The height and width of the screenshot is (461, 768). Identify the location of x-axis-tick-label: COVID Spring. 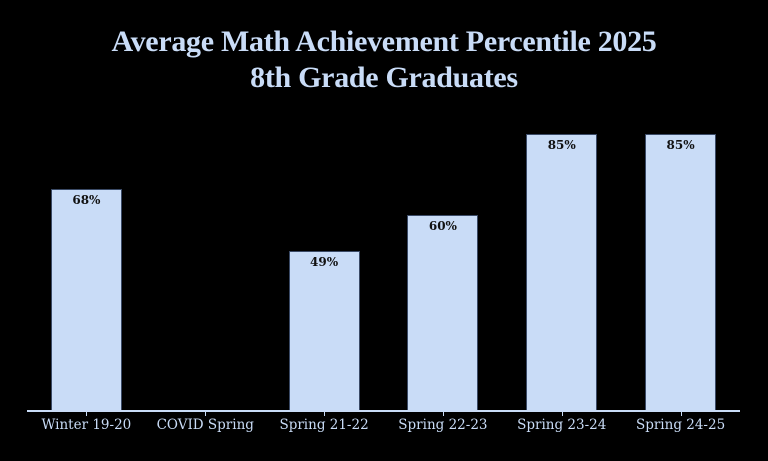
(205, 425).